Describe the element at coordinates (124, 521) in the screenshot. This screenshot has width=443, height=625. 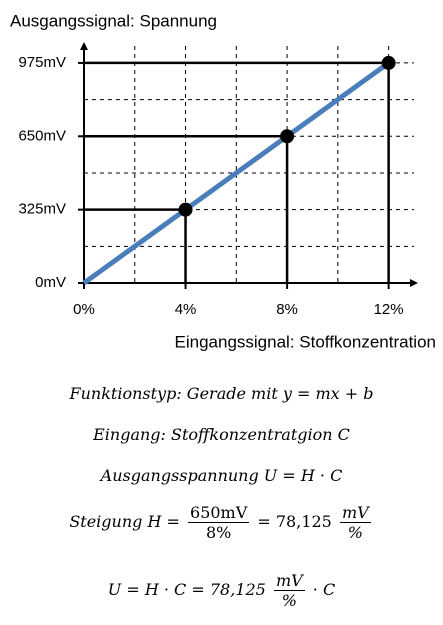
I see `formula-text: Steigung H =` at that location.